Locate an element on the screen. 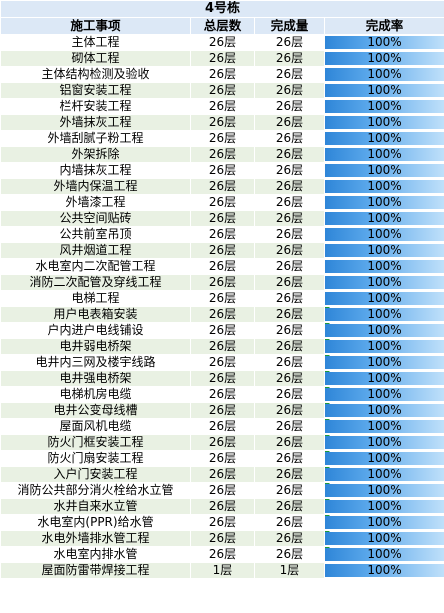 The height and width of the screenshot is (613, 444). cell-task-name: 水电室内排水管 is located at coordinates (95, 554).